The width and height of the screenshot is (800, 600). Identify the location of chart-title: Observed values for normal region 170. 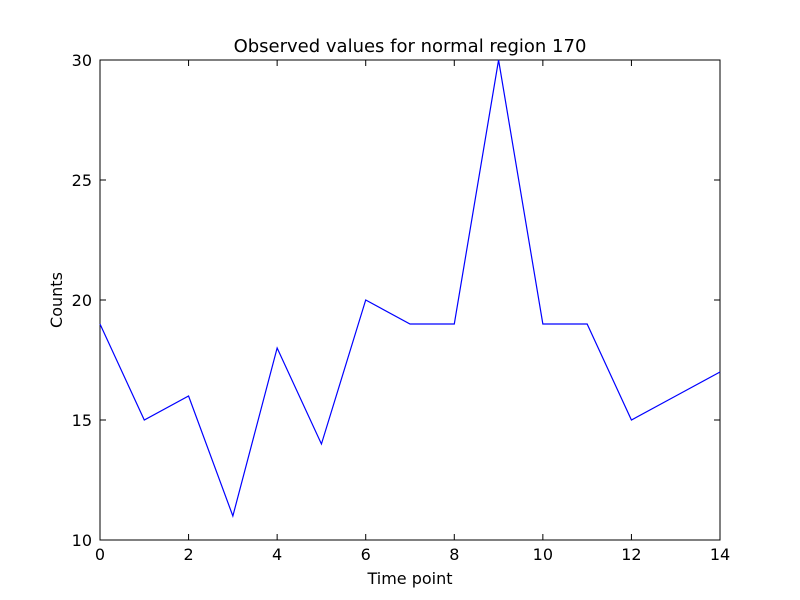
(410, 46).